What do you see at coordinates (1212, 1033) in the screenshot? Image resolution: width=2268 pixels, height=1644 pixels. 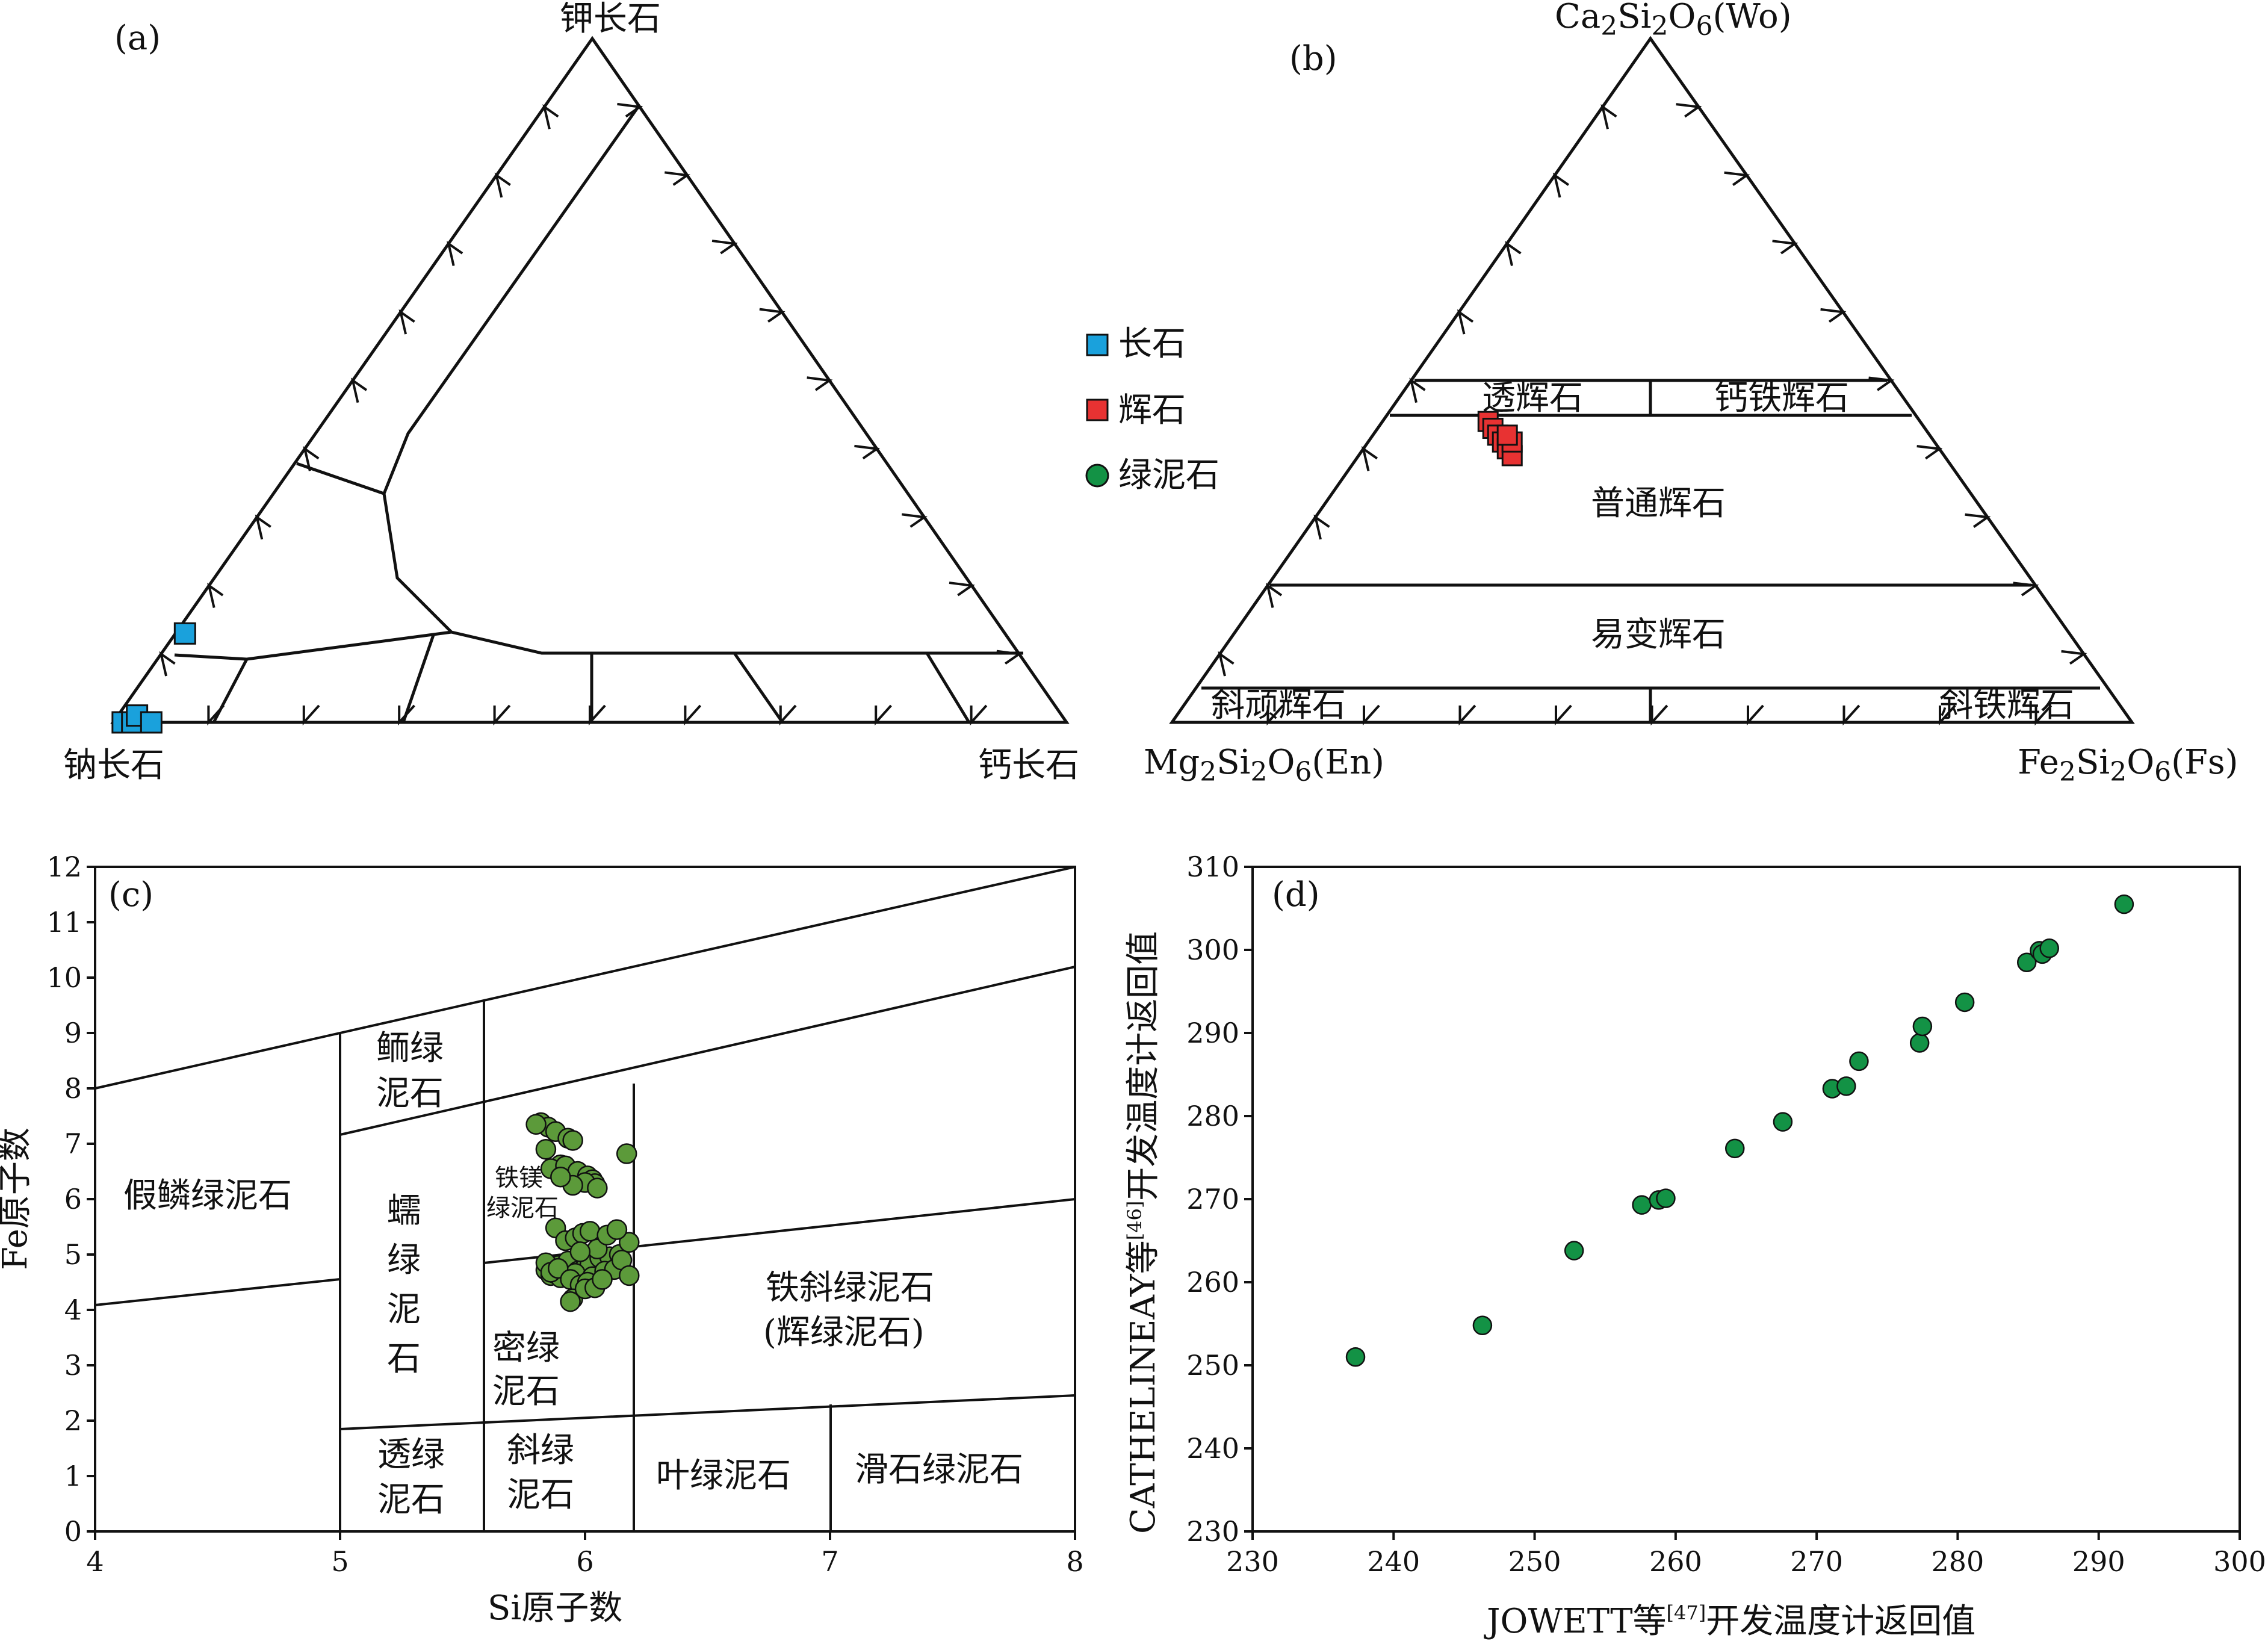 I see `panel-d-y-tick-label: 290` at bounding box center [1212, 1033].